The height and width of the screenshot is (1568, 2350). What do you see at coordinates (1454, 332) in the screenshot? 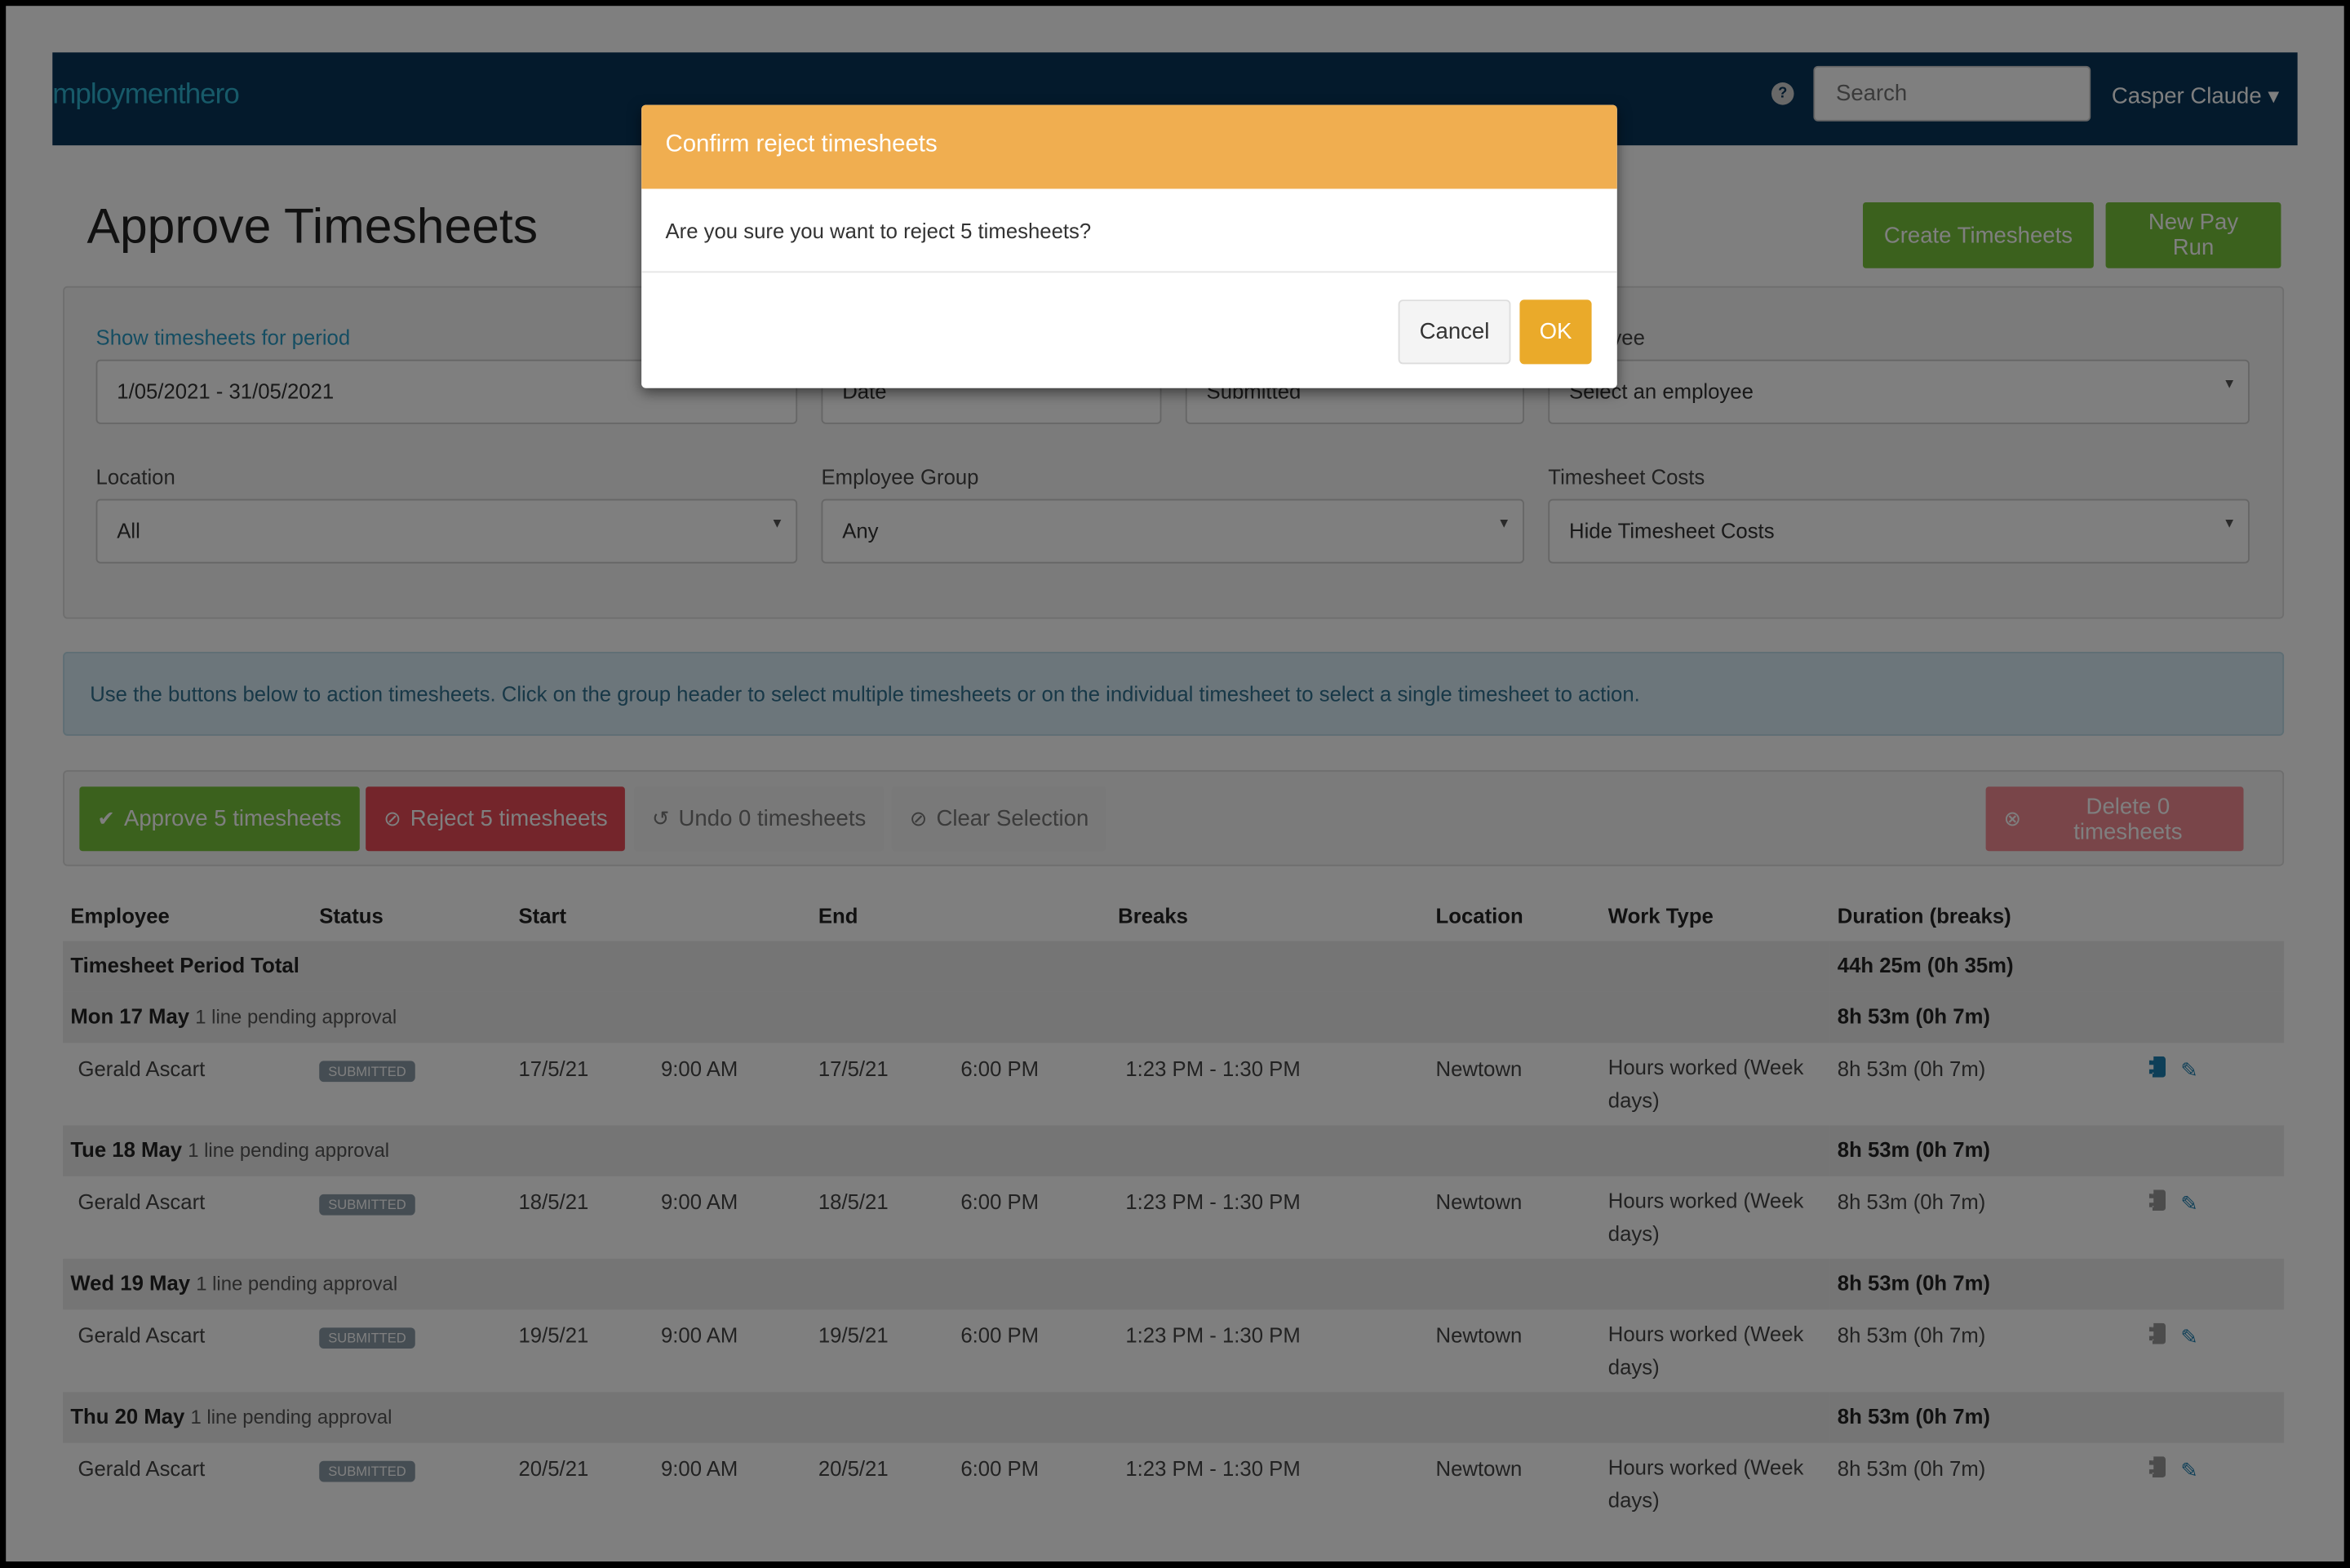
I see `cancel-button: Cancel` at bounding box center [1454, 332].